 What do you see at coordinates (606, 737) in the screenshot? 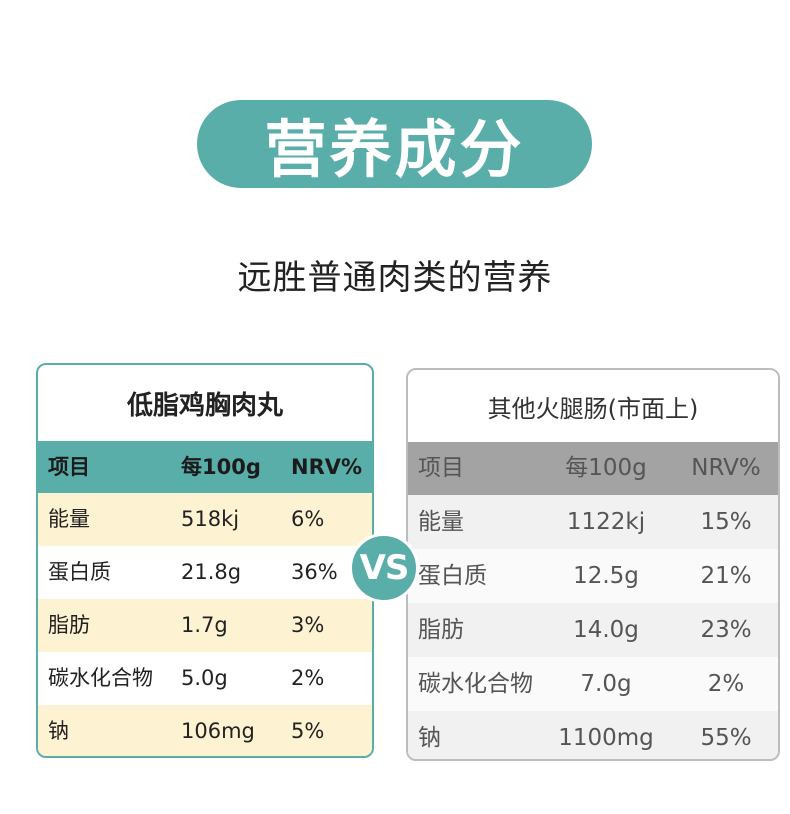
I see `row-amount: 1100mg` at bounding box center [606, 737].